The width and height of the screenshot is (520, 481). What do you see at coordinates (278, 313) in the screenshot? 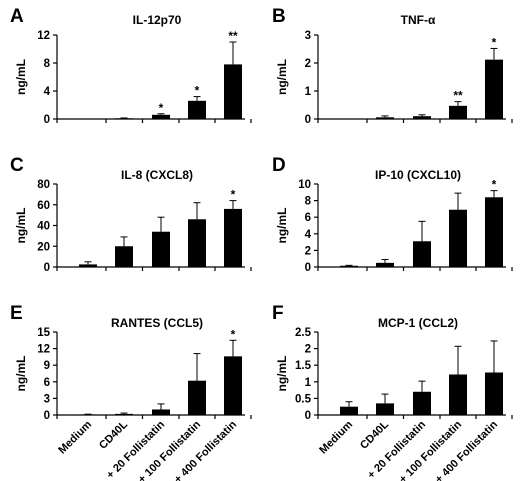
I see `panel-letter: F` at bounding box center [278, 313].